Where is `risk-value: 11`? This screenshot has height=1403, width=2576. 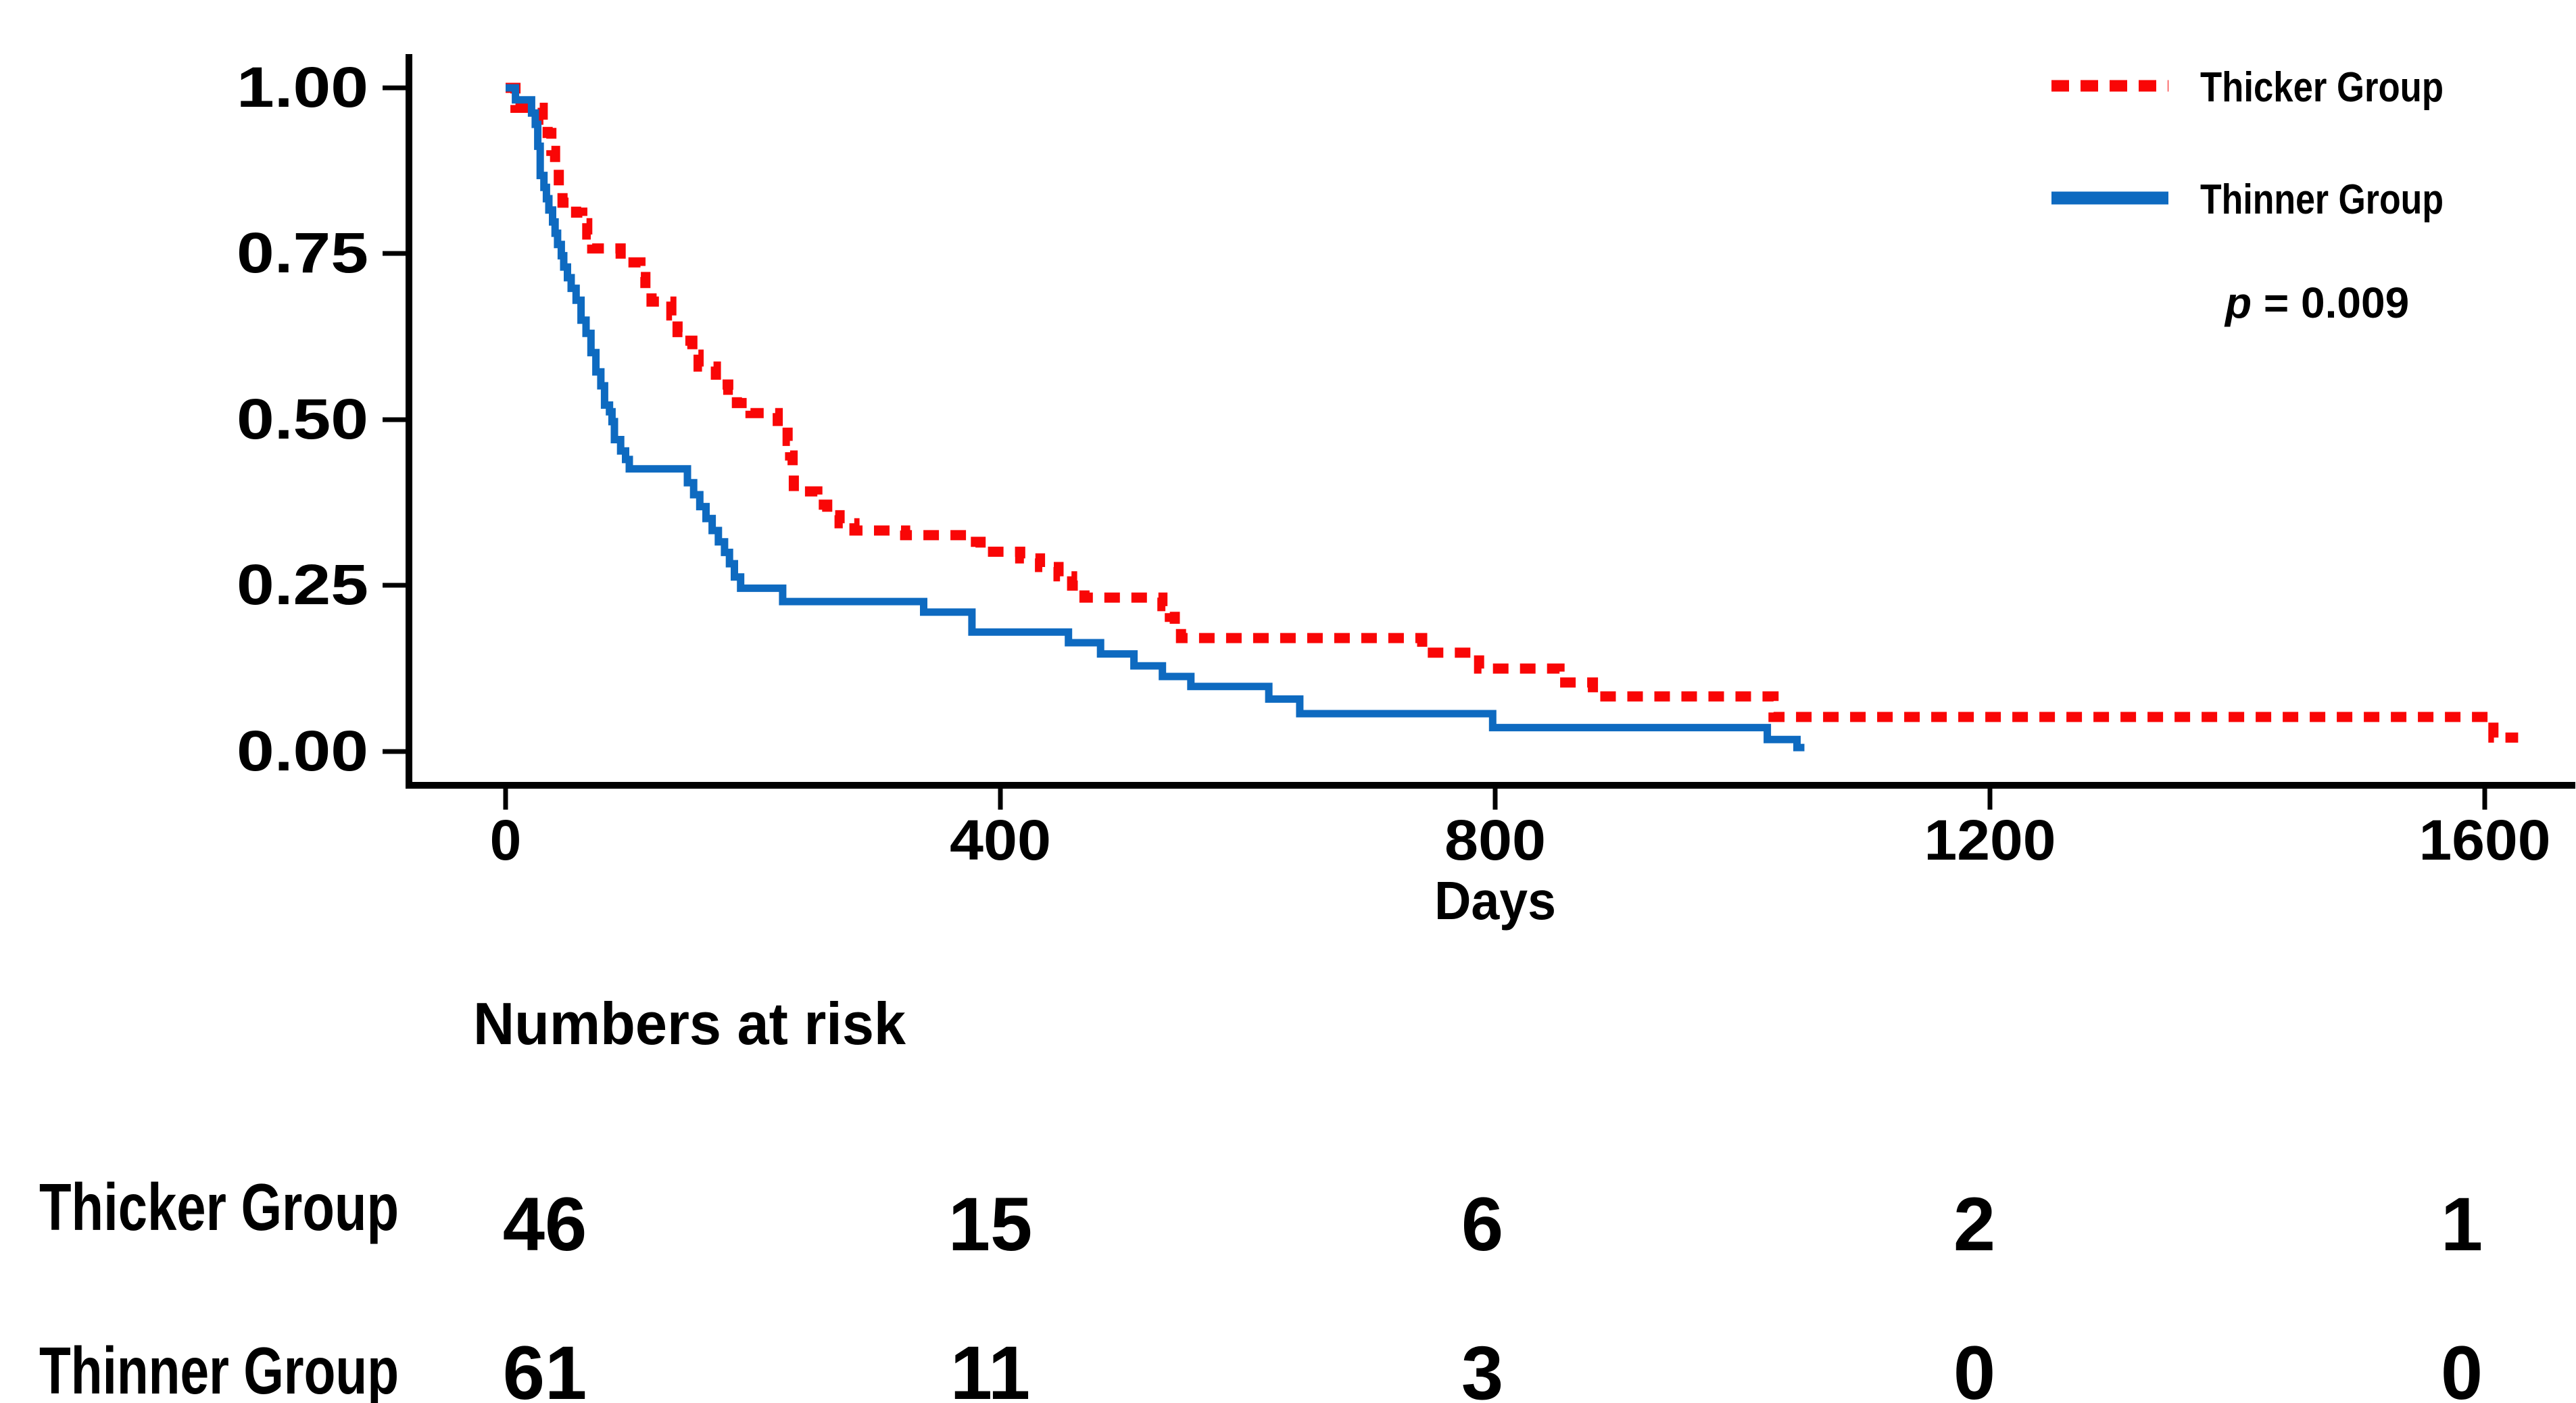 risk-value: 11 is located at coordinates (990, 1367).